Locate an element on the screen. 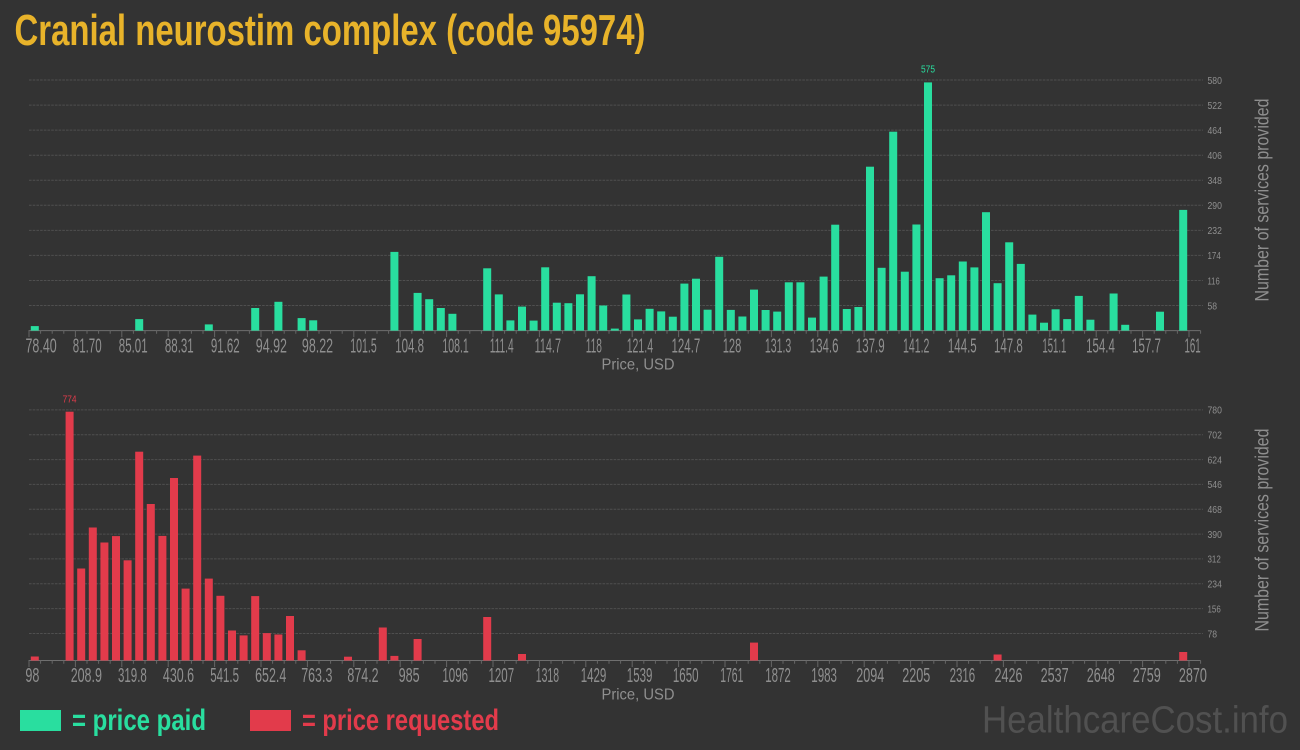  svg-text: 234 is located at coordinates (1215, 585).